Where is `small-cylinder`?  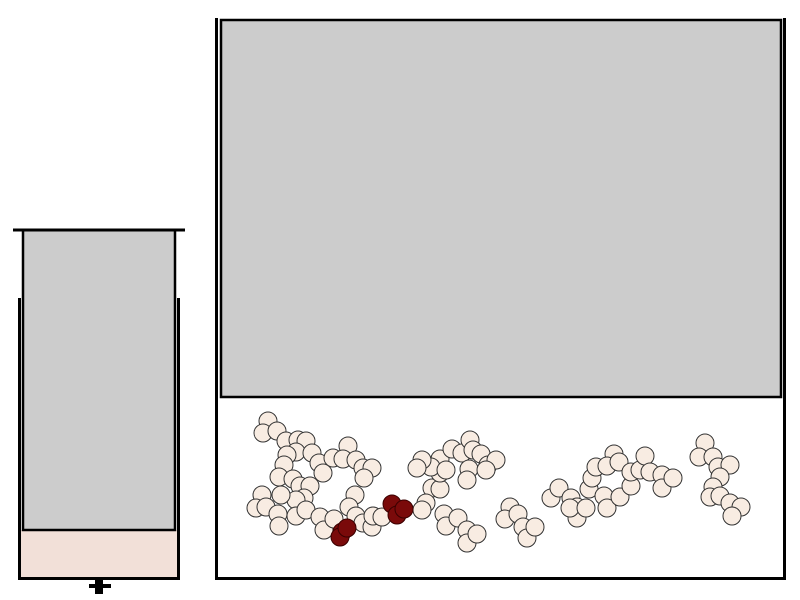 small-cylinder is located at coordinates (99, 411).